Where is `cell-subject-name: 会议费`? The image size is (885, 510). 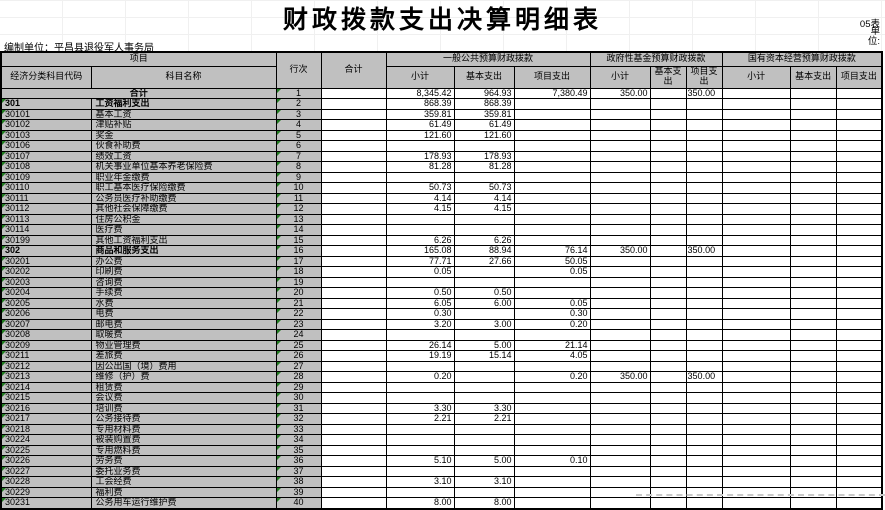
cell-subject-name: 会议费 is located at coordinates (183, 398).